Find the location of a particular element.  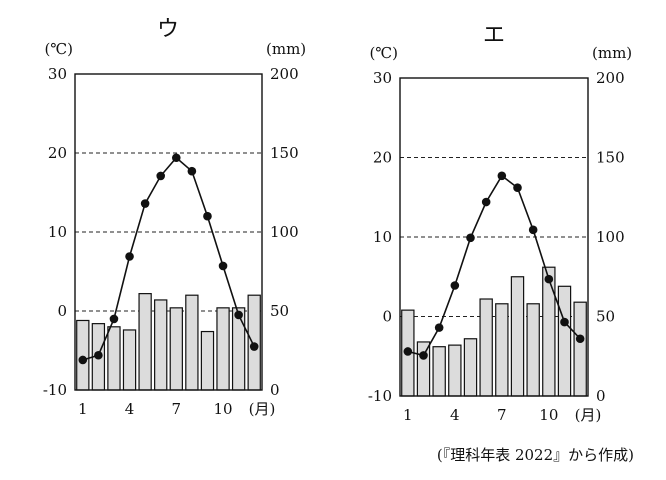

chart-title: ウ is located at coordinates (168, 29).